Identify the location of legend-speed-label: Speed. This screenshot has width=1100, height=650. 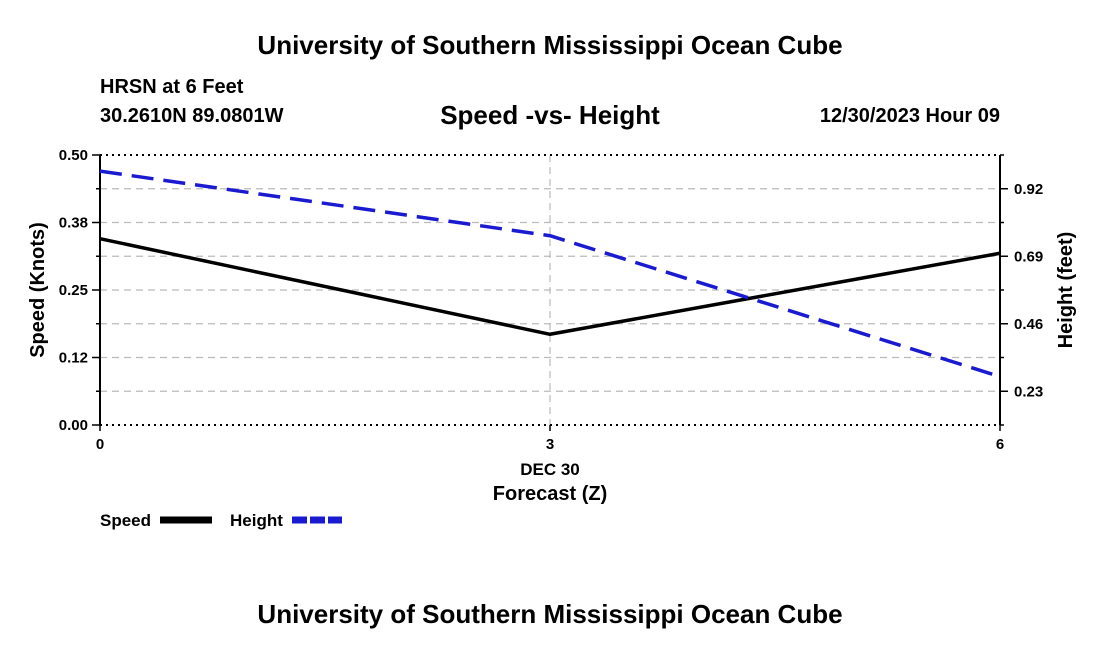
(125, 520).